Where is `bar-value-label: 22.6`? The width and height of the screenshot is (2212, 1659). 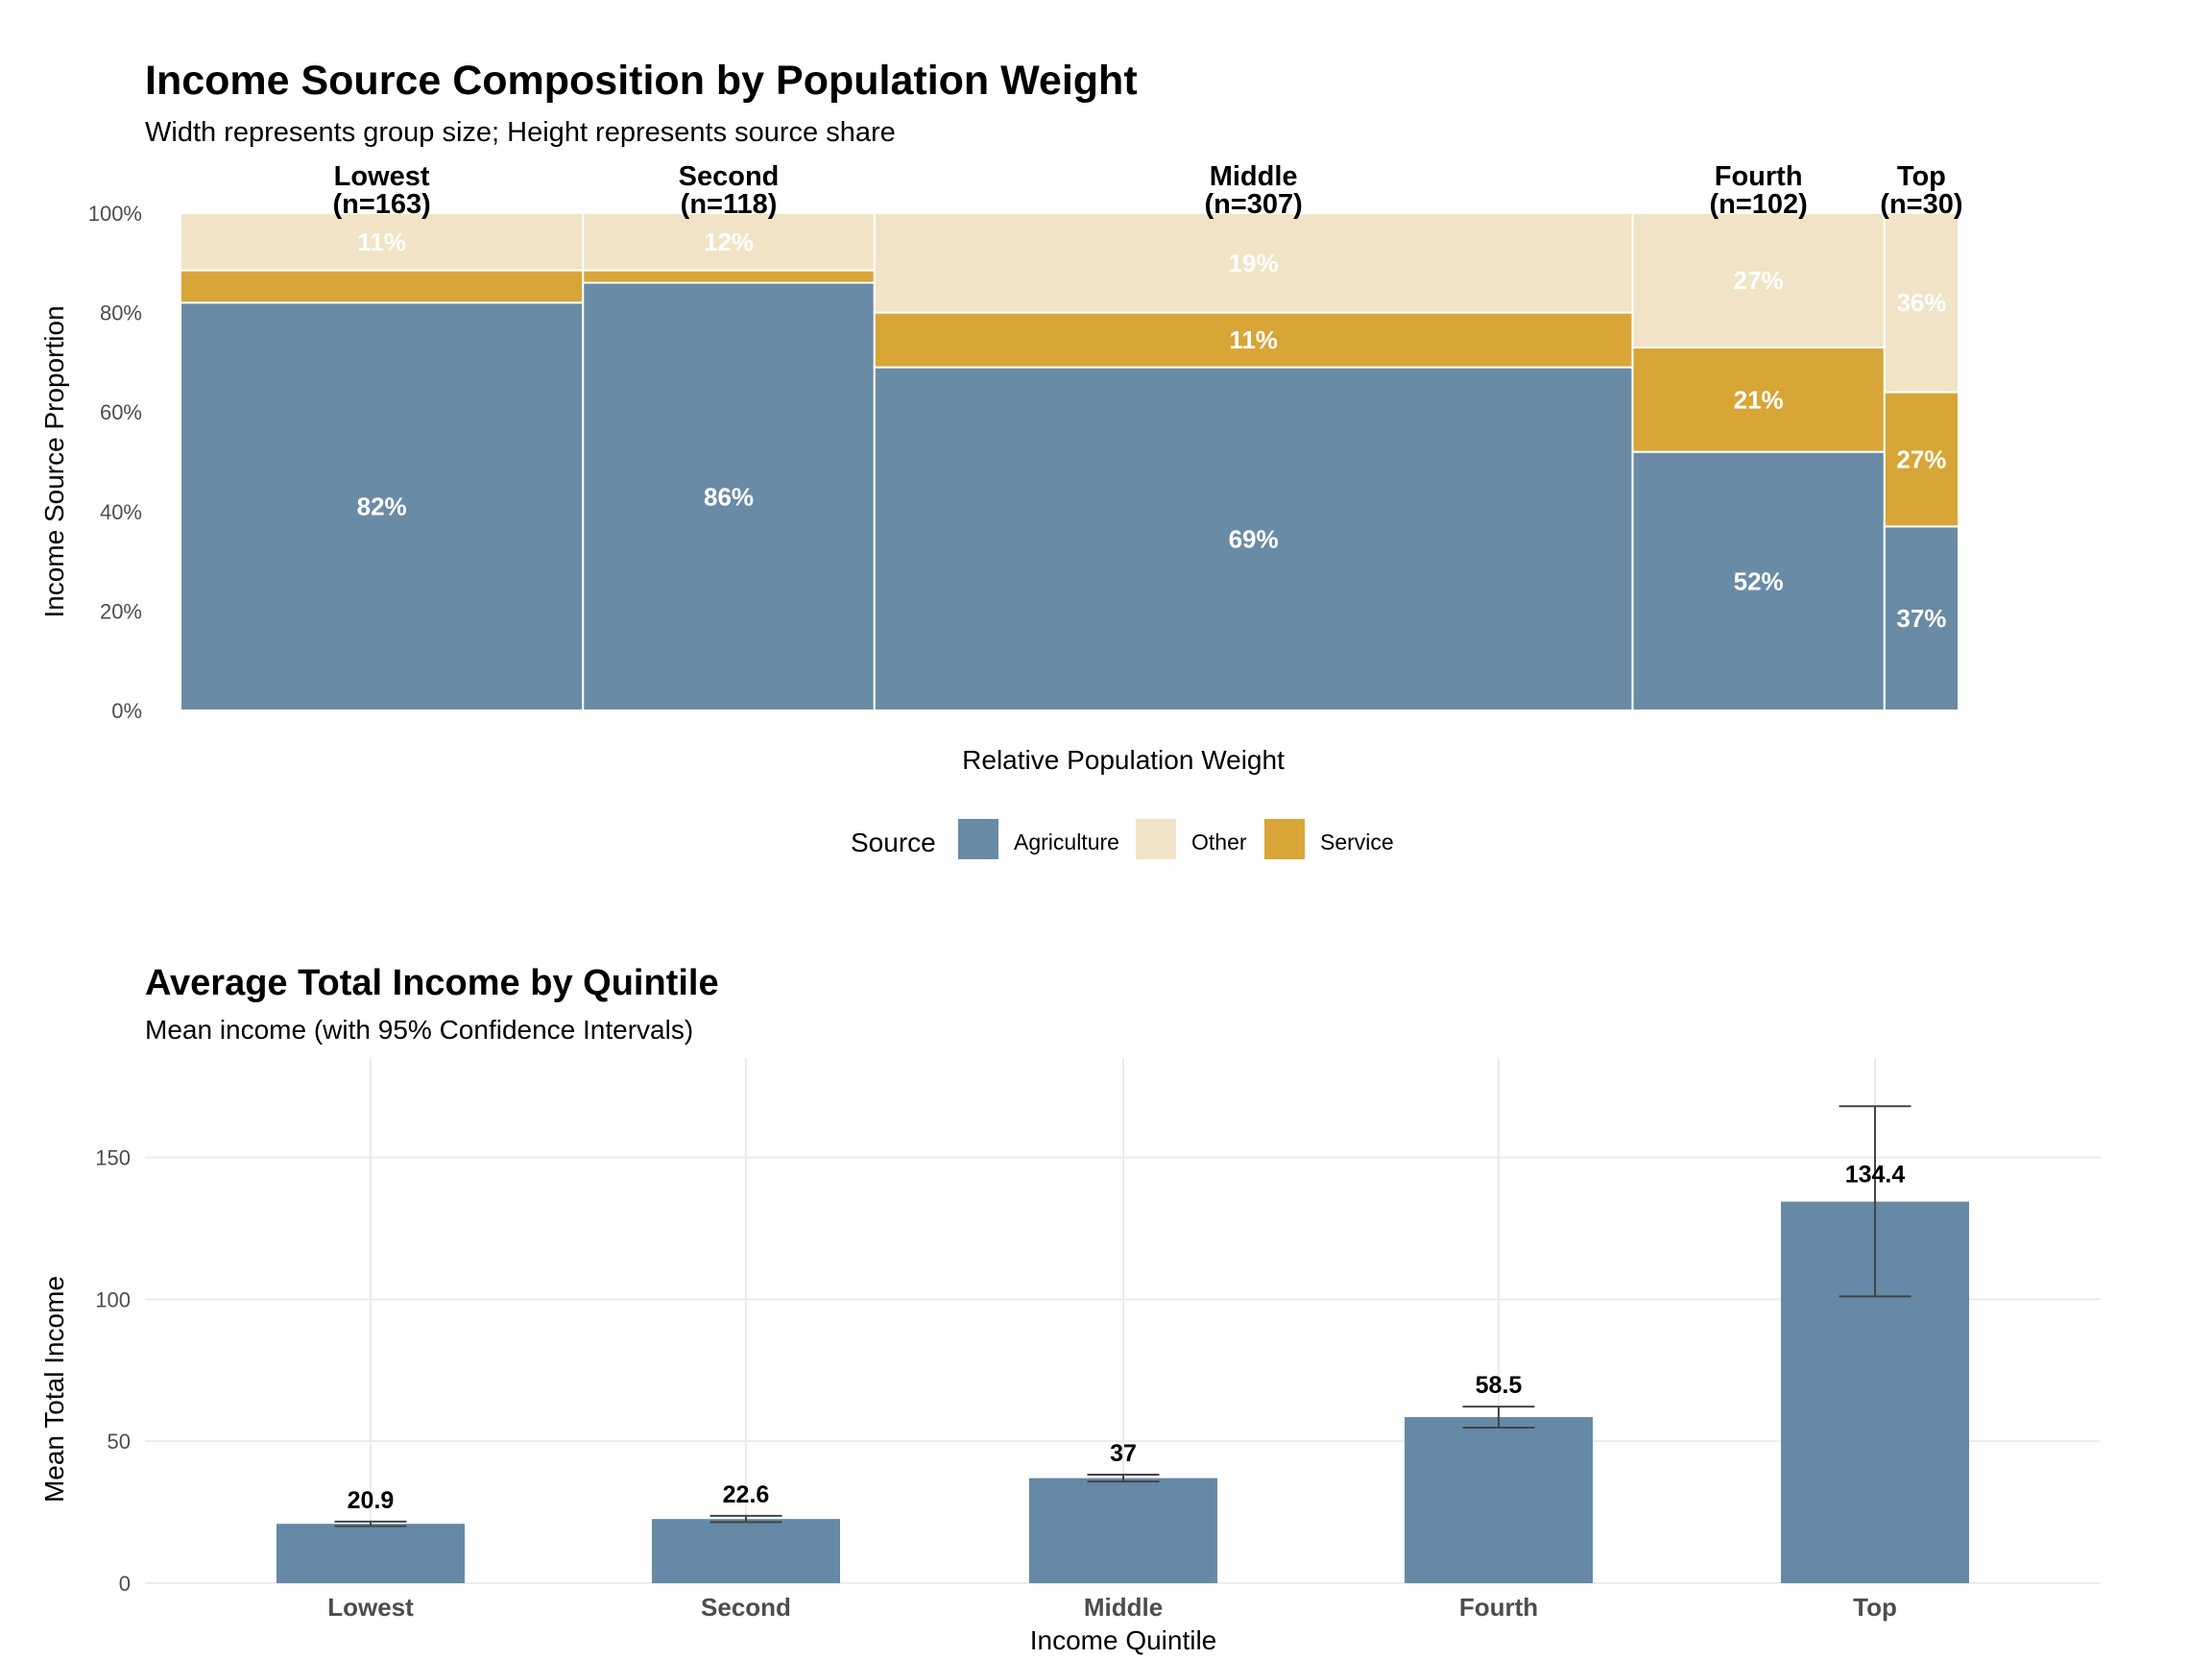 bar-value-label: 22.6 is located at coordinates (746, 1495).